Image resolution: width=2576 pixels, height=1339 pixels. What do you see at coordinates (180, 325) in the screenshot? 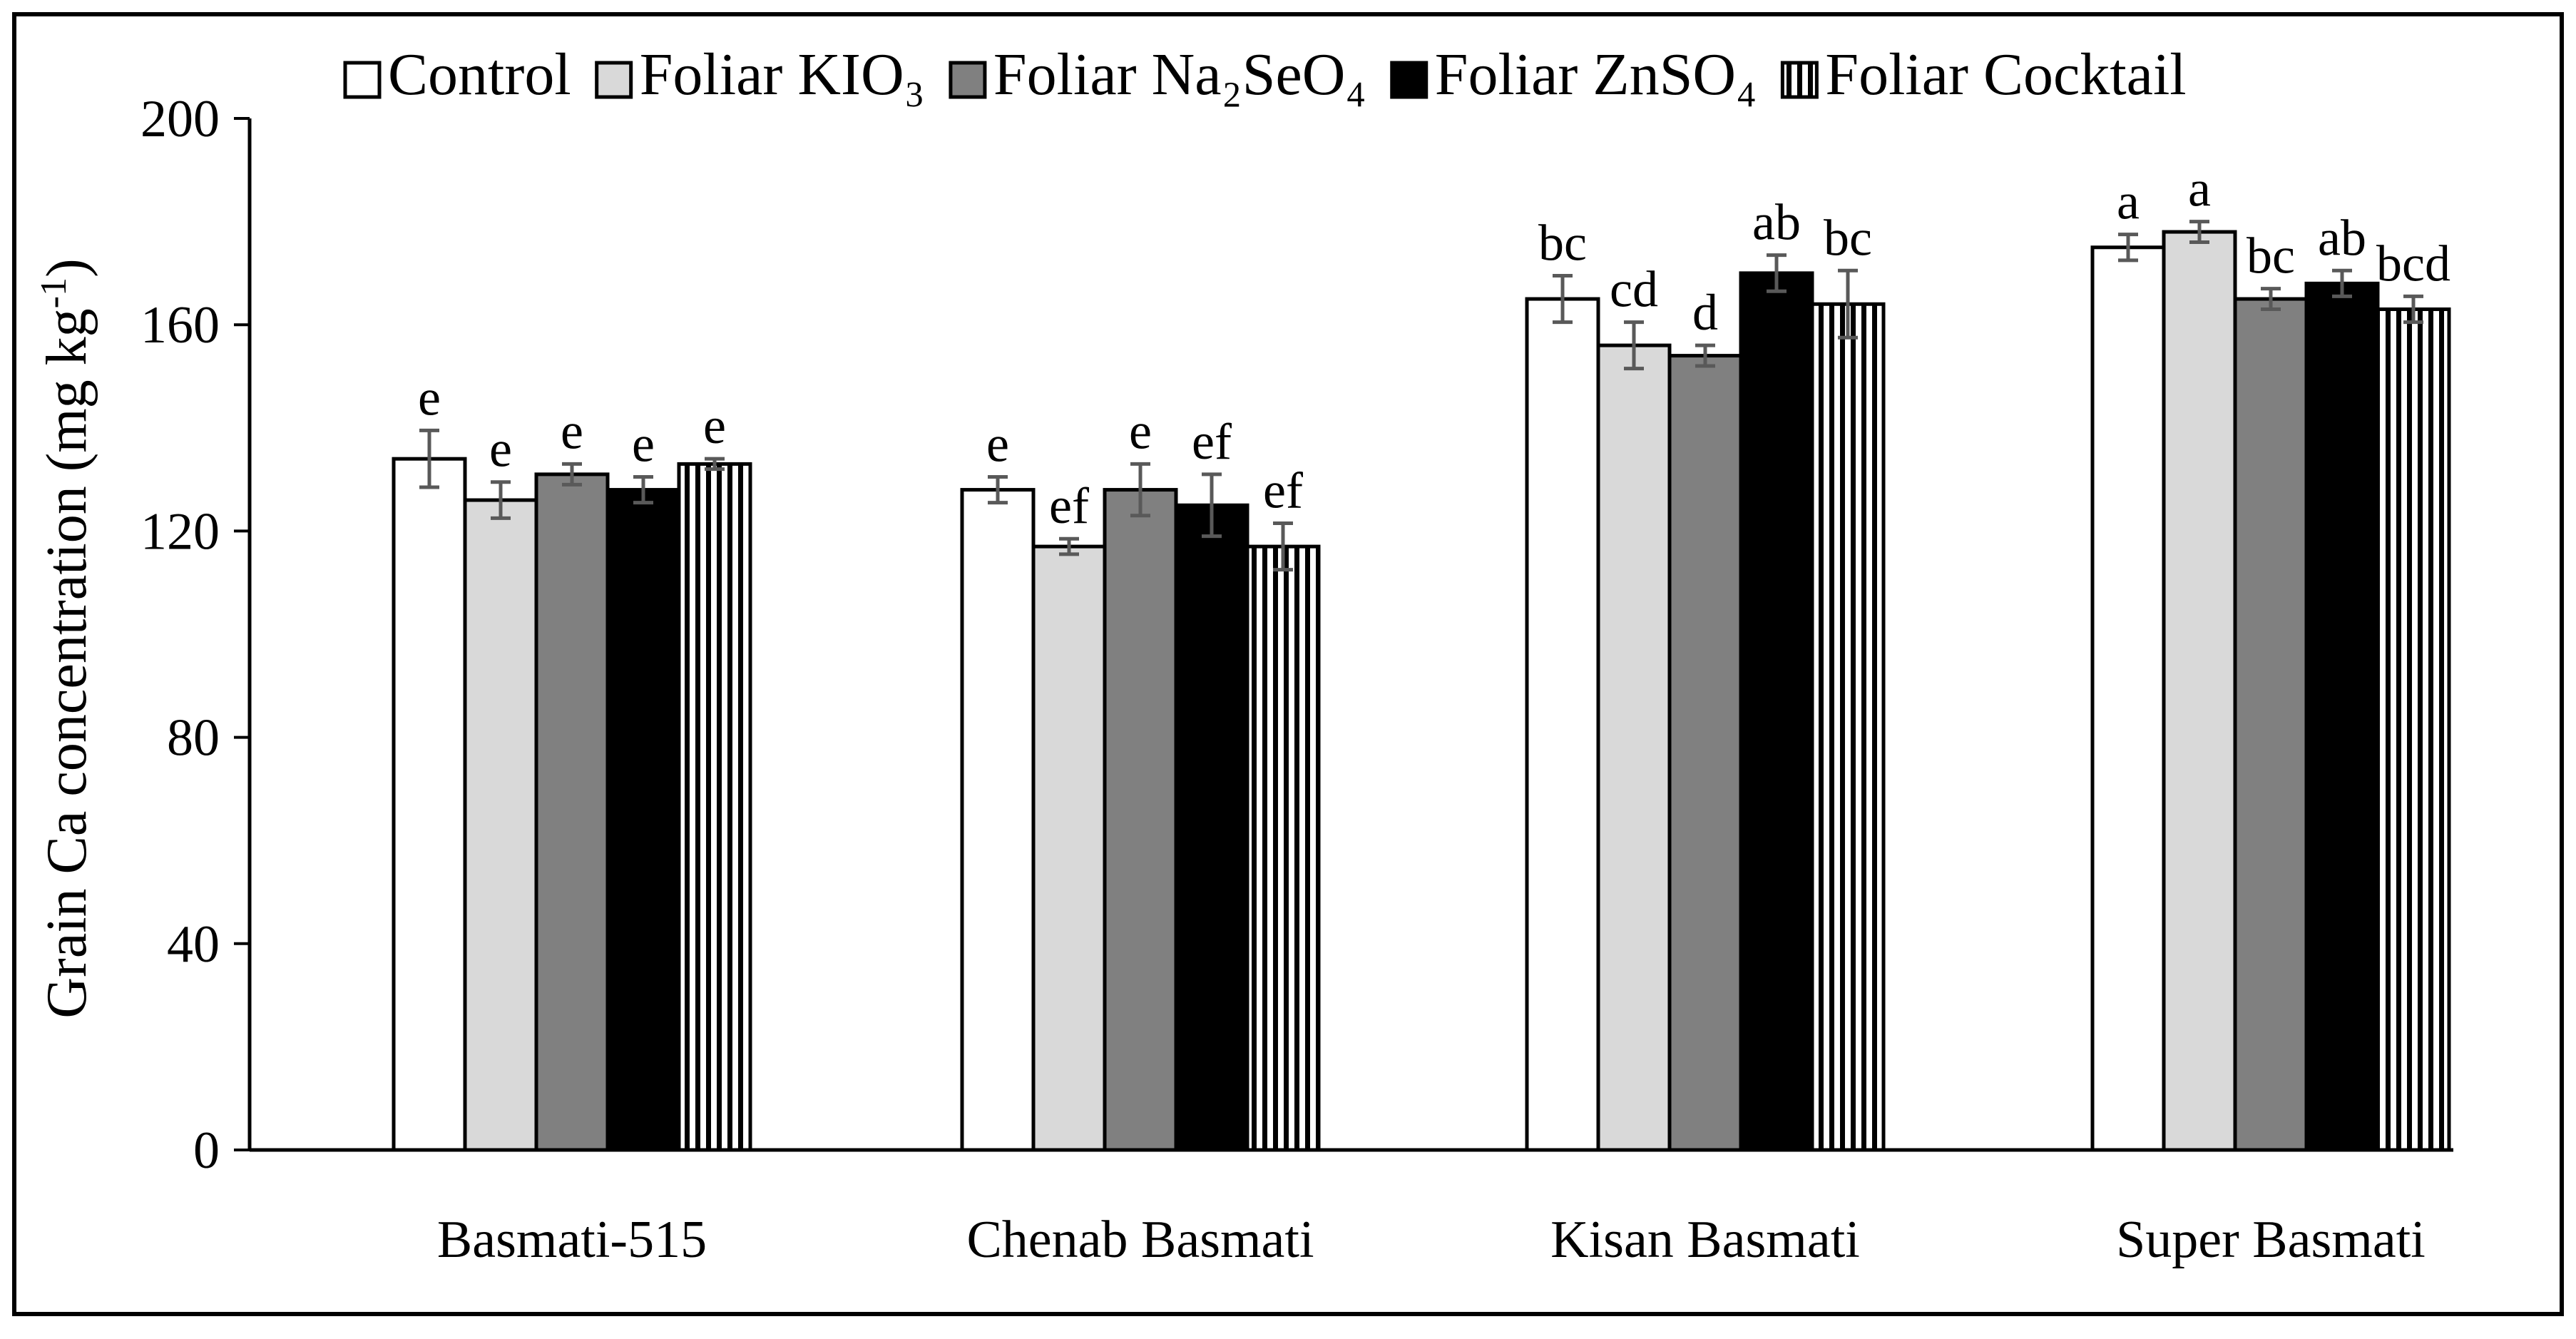
I see `y-tick-label: 160` at bounding box center [180, 325].